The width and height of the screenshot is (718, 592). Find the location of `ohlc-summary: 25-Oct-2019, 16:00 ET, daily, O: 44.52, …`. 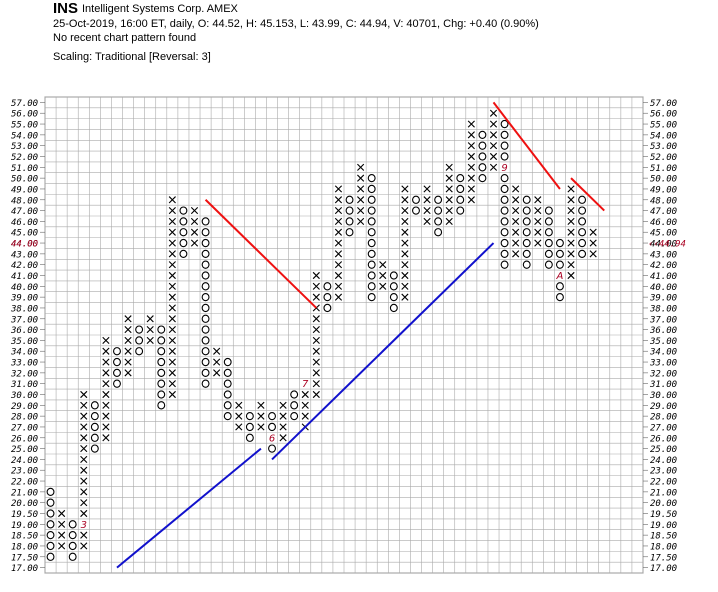

ohlc-summary: 25-Oct-2019, 16:00 ET, daily, O: 44.52, … is located at coordinates (296, 24).